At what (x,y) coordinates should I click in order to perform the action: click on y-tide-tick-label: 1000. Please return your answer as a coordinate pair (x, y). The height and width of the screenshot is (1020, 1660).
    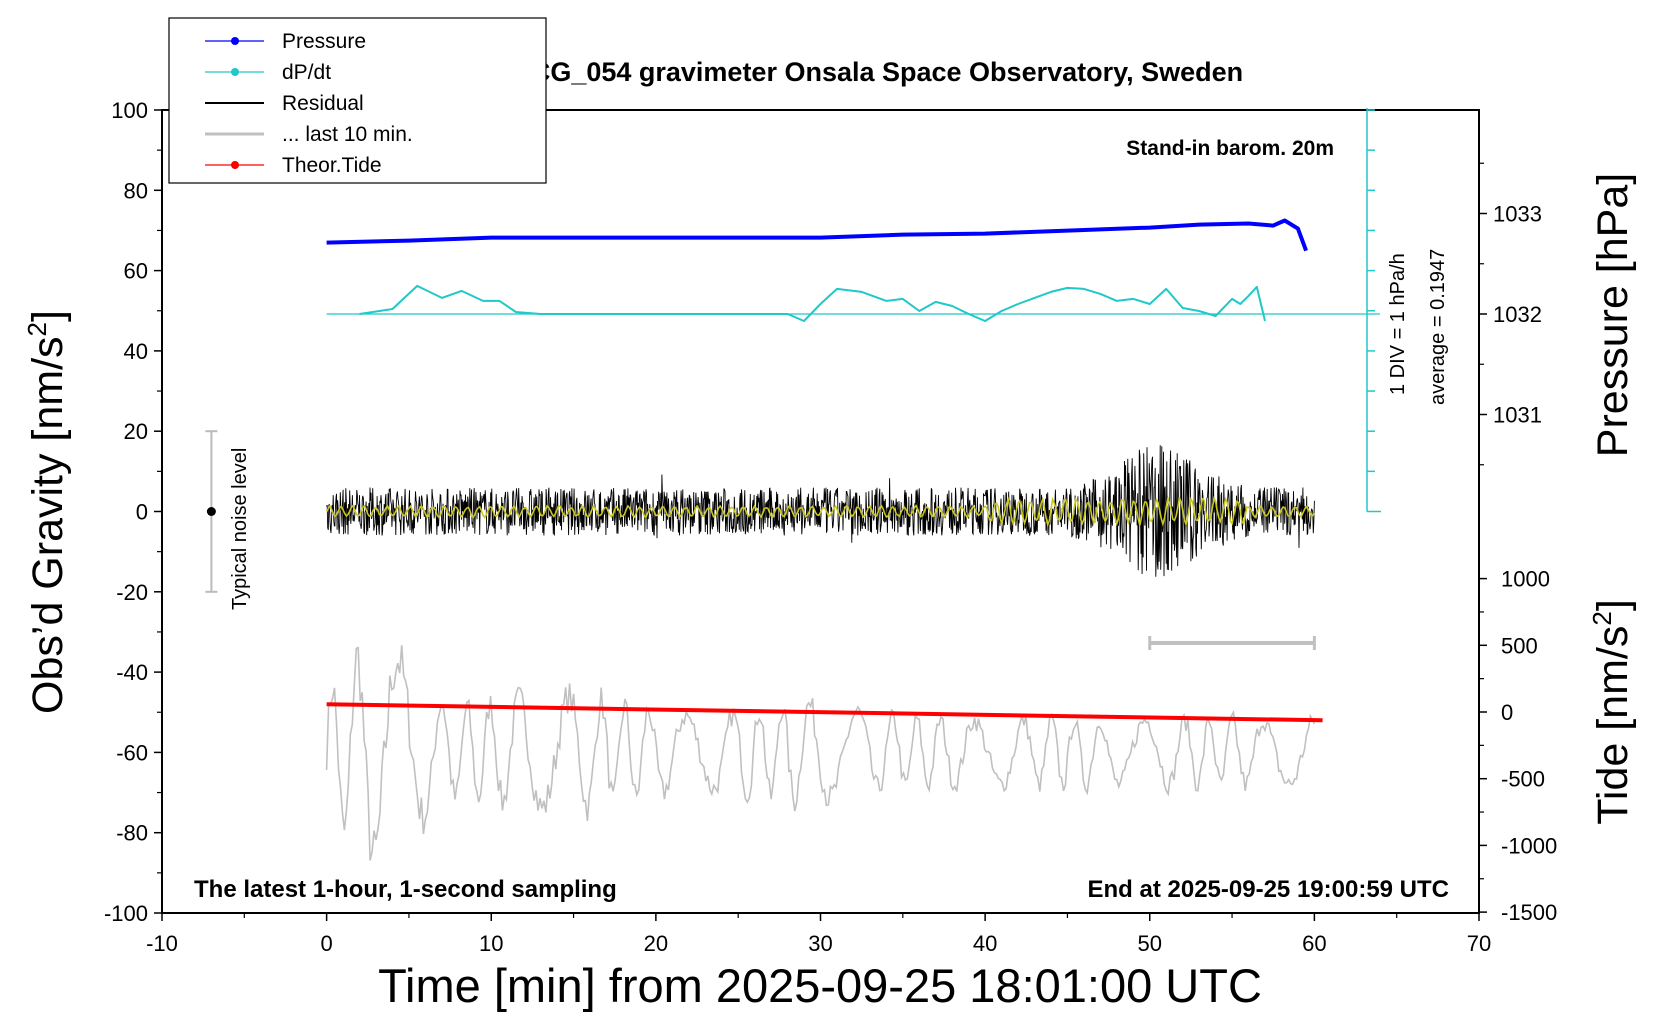
    Looking at the image, I should click on (1525, 579).